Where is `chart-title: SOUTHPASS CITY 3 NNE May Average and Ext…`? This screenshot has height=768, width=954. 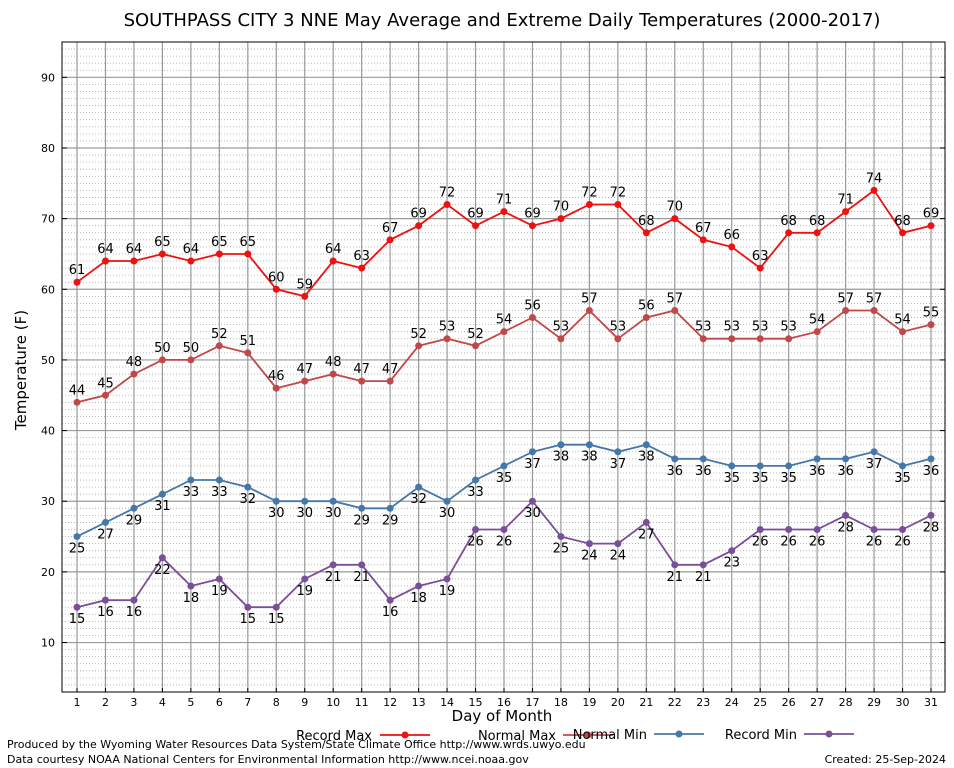 chart-title: SOUTHPASS CITY 3 NNE May Average and Ext… is located at coordinates (502, 20).